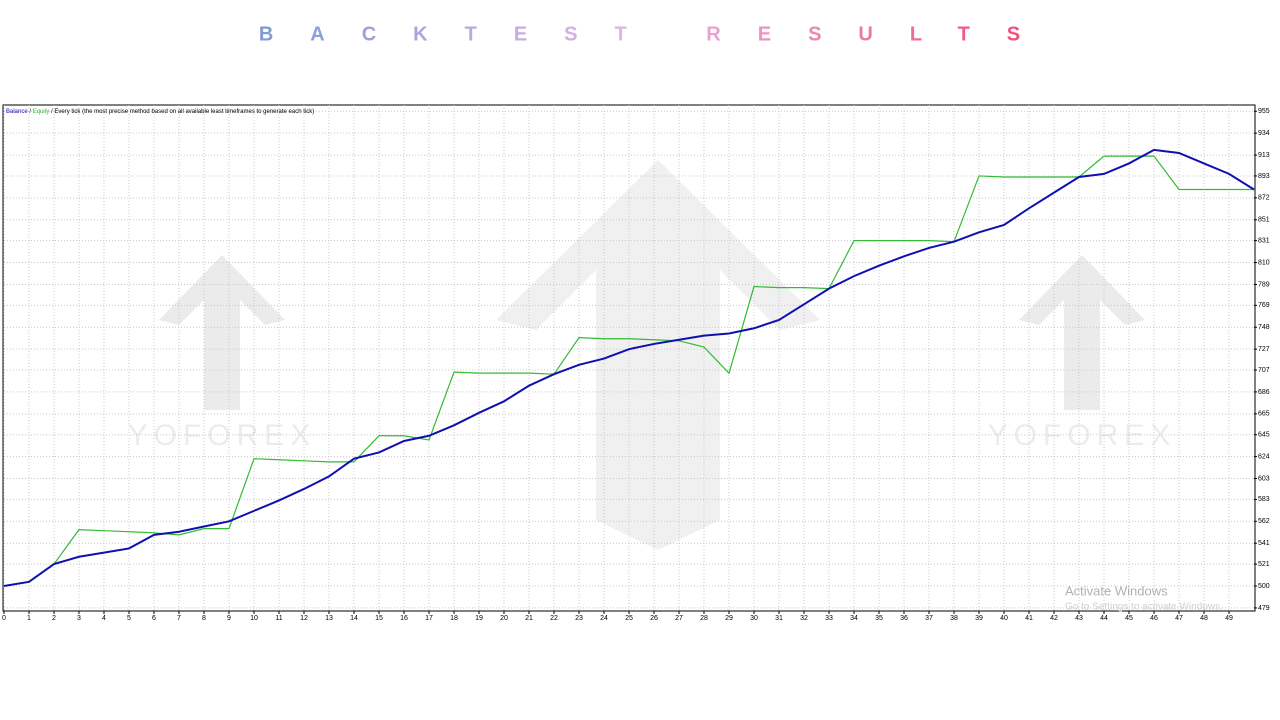 This screenshot has width=1280, height=720. Describe the element at coordinates (1029, 618) in the screenshot. I see `x-tick-label: 41` at that location.